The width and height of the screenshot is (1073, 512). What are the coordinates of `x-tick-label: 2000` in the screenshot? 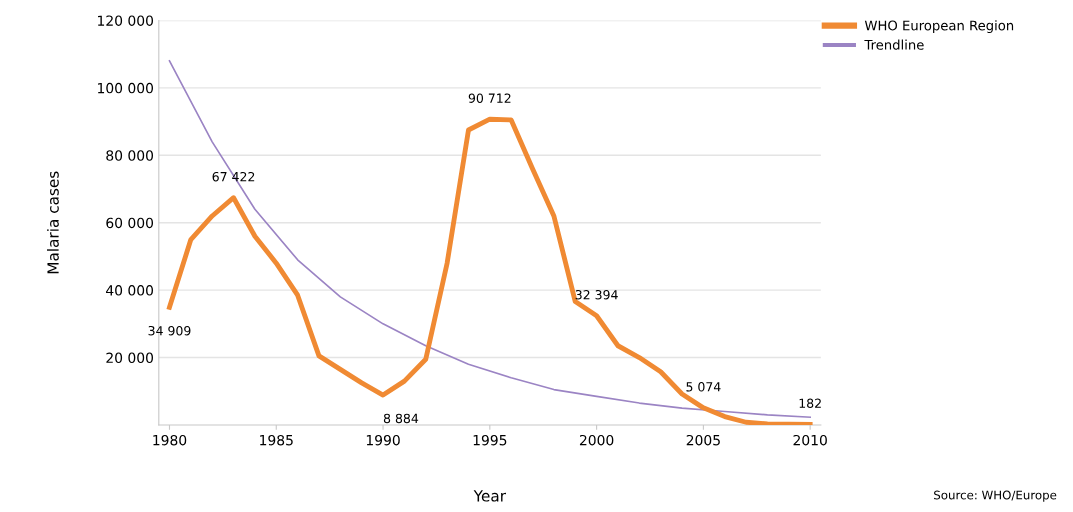 It's located at (596, 440).